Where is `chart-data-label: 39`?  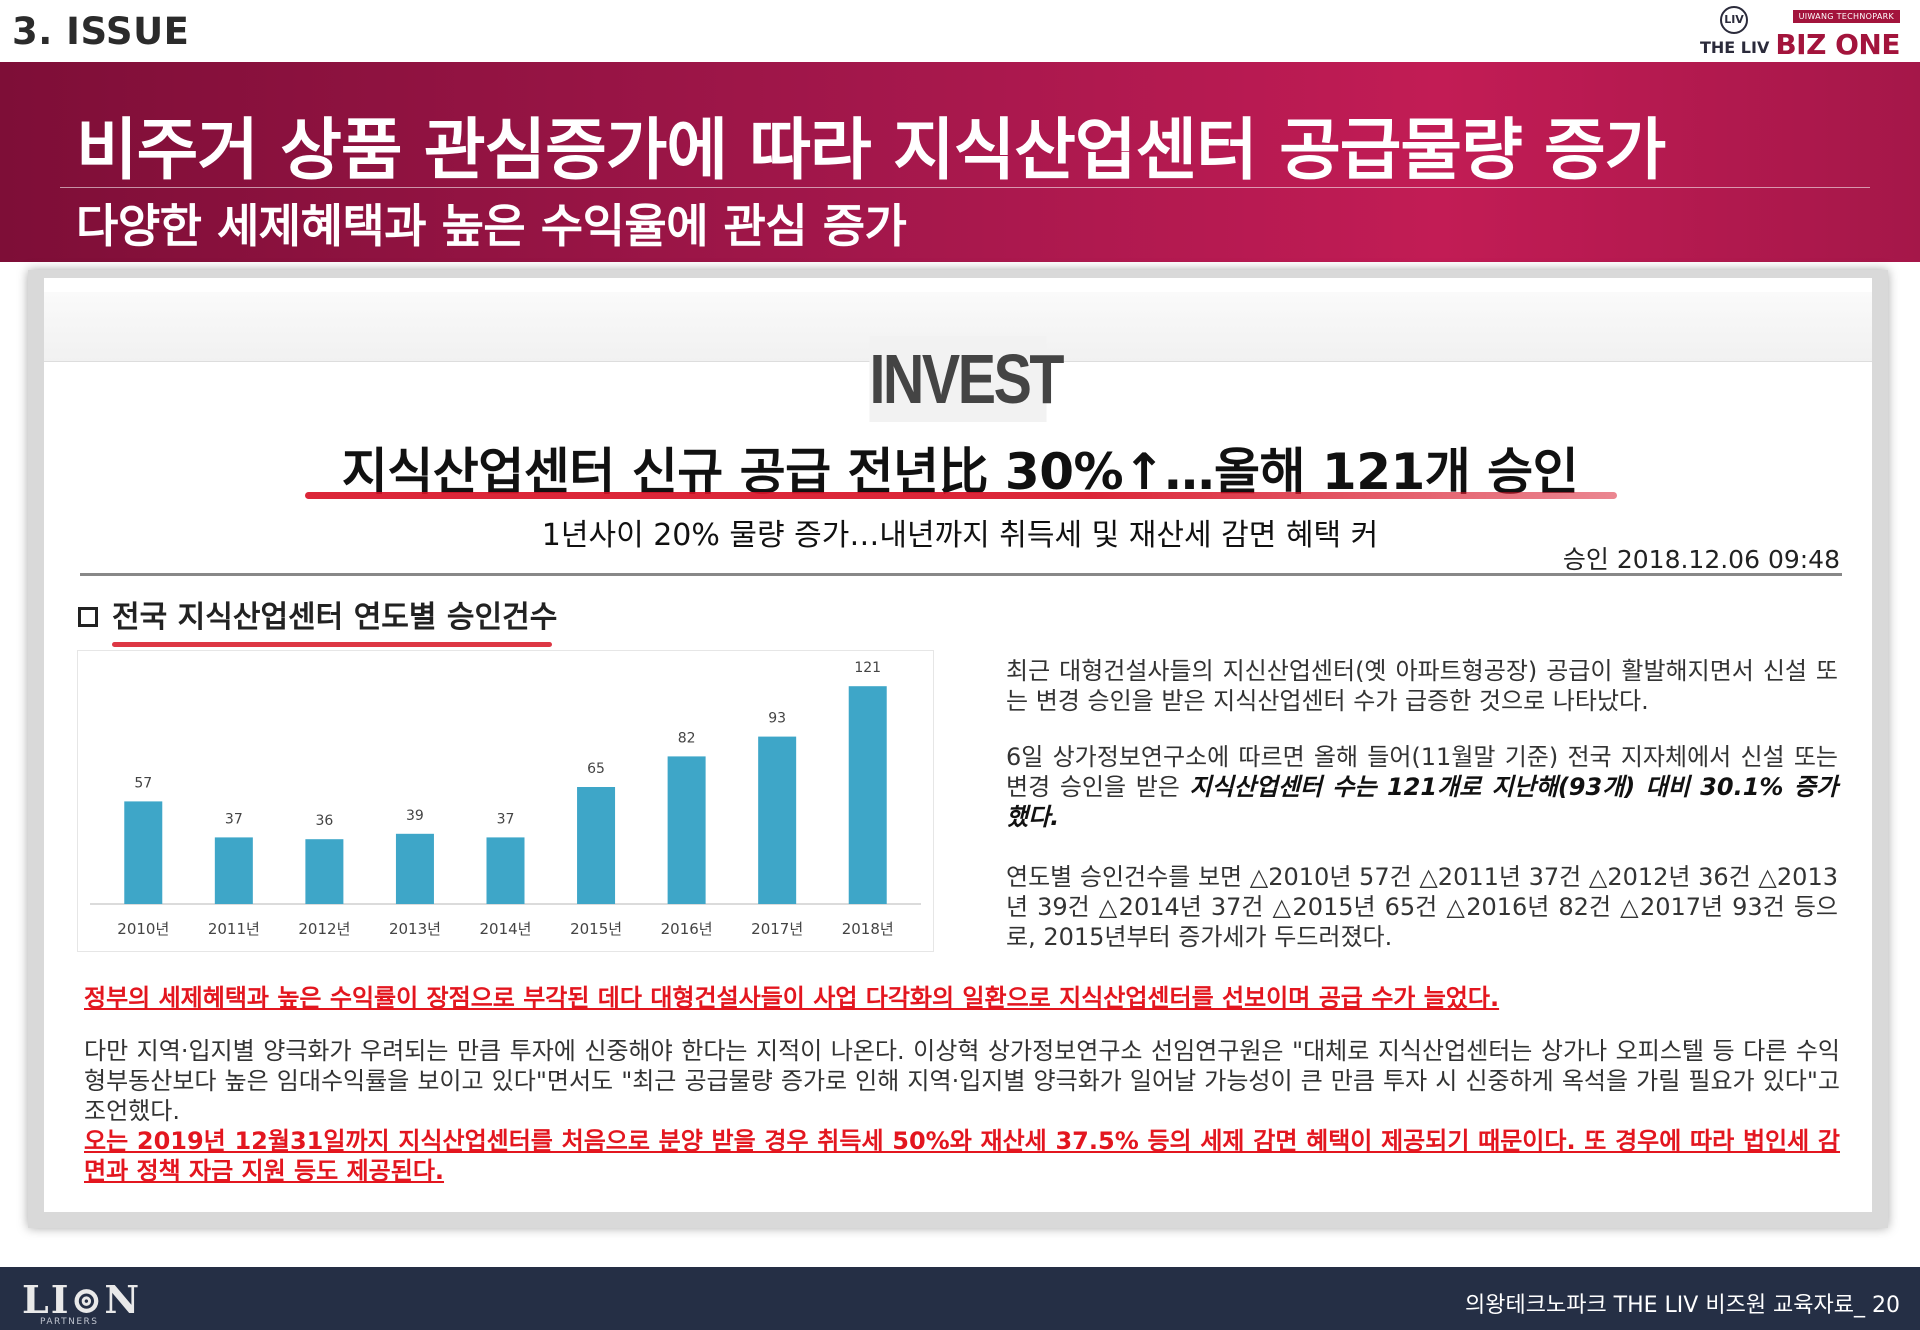
chart-data-label: 39 is located at coordinates (415, 816).